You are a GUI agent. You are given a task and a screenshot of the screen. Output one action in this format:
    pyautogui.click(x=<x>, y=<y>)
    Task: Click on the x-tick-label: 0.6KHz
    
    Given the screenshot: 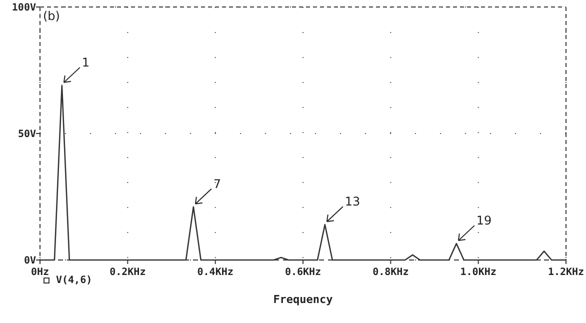 What is the action you would take?
    pyautogui.click(x=303, y=272)
    